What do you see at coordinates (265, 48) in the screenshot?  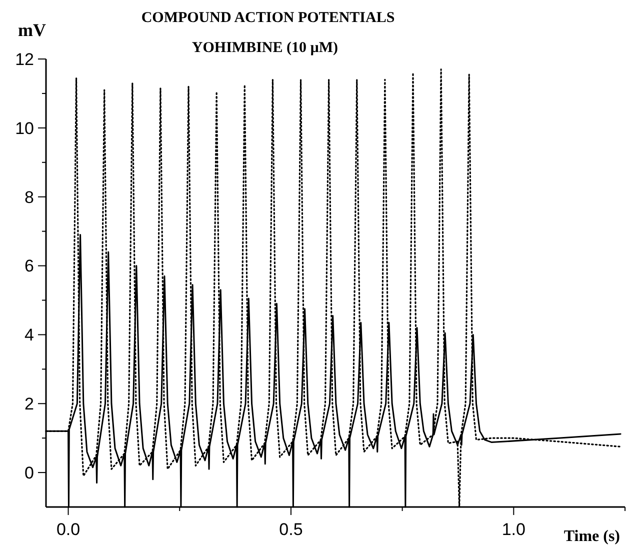 I see `chart-subtitle: YOHIMBINE (10 µM)` at bounding box center [265, 48].